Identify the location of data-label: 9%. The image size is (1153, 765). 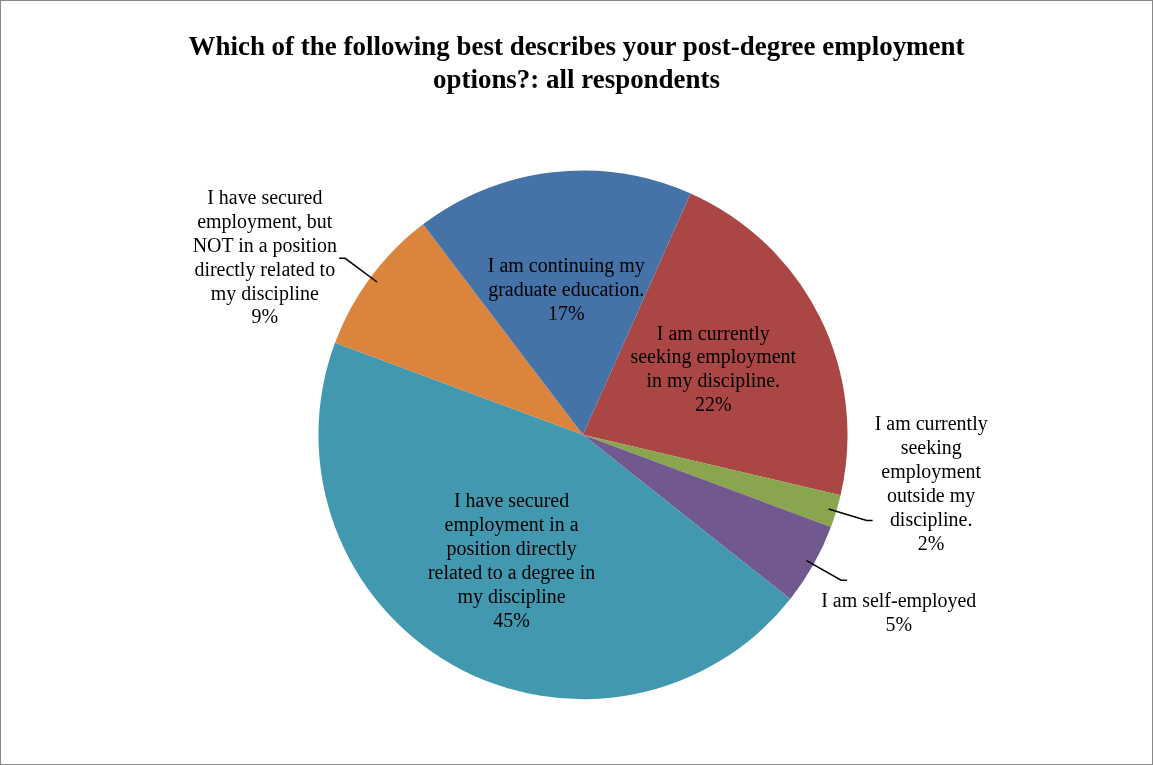
(265, 316).